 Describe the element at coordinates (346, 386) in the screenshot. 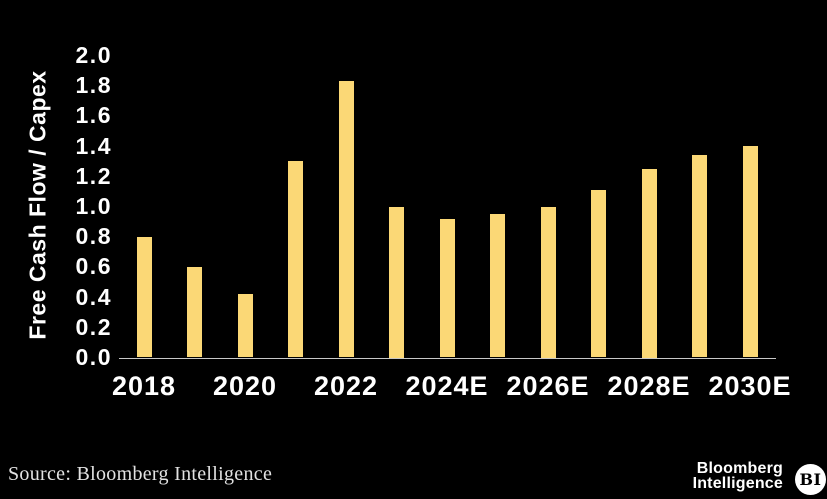

I see `x-tick-label-2022: 2022` at that location.